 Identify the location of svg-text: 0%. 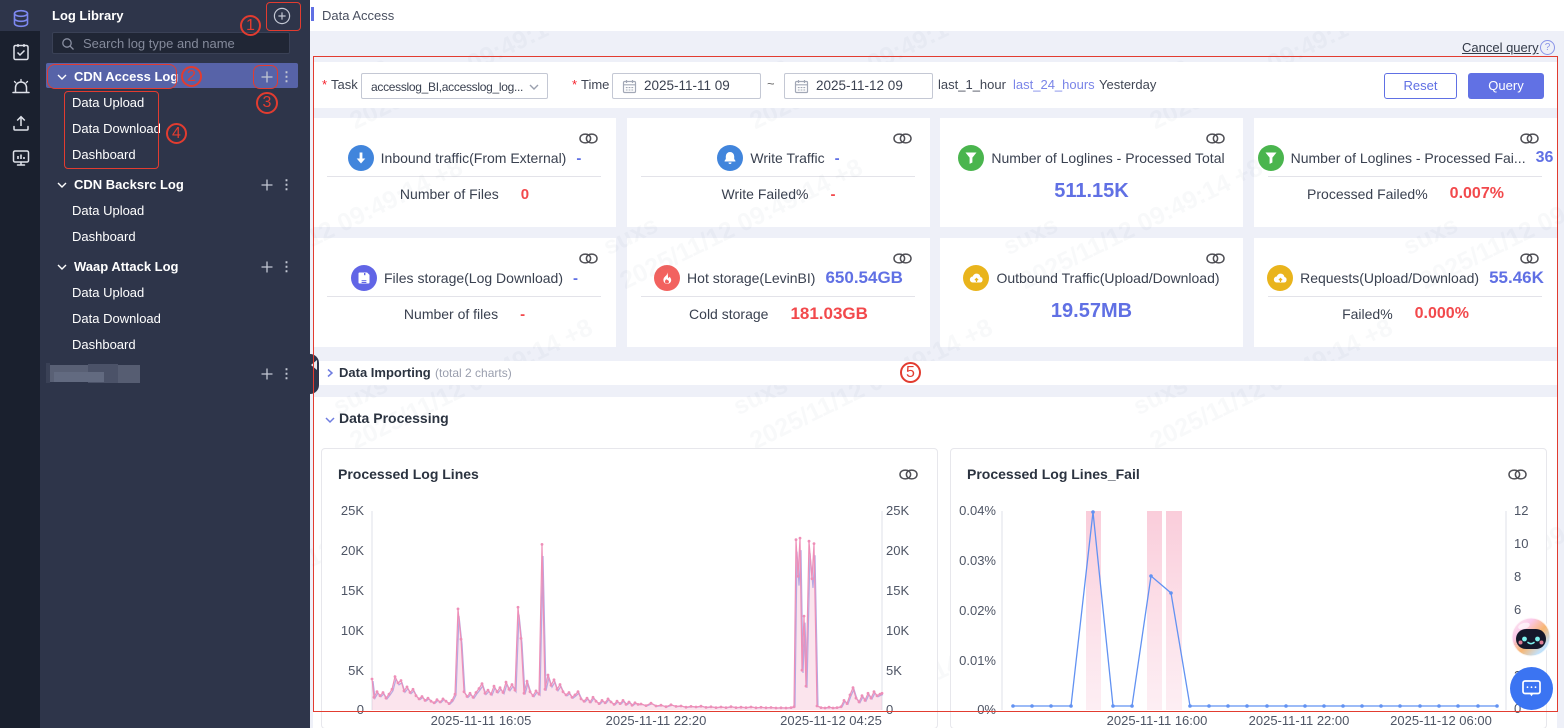
(986, 709).